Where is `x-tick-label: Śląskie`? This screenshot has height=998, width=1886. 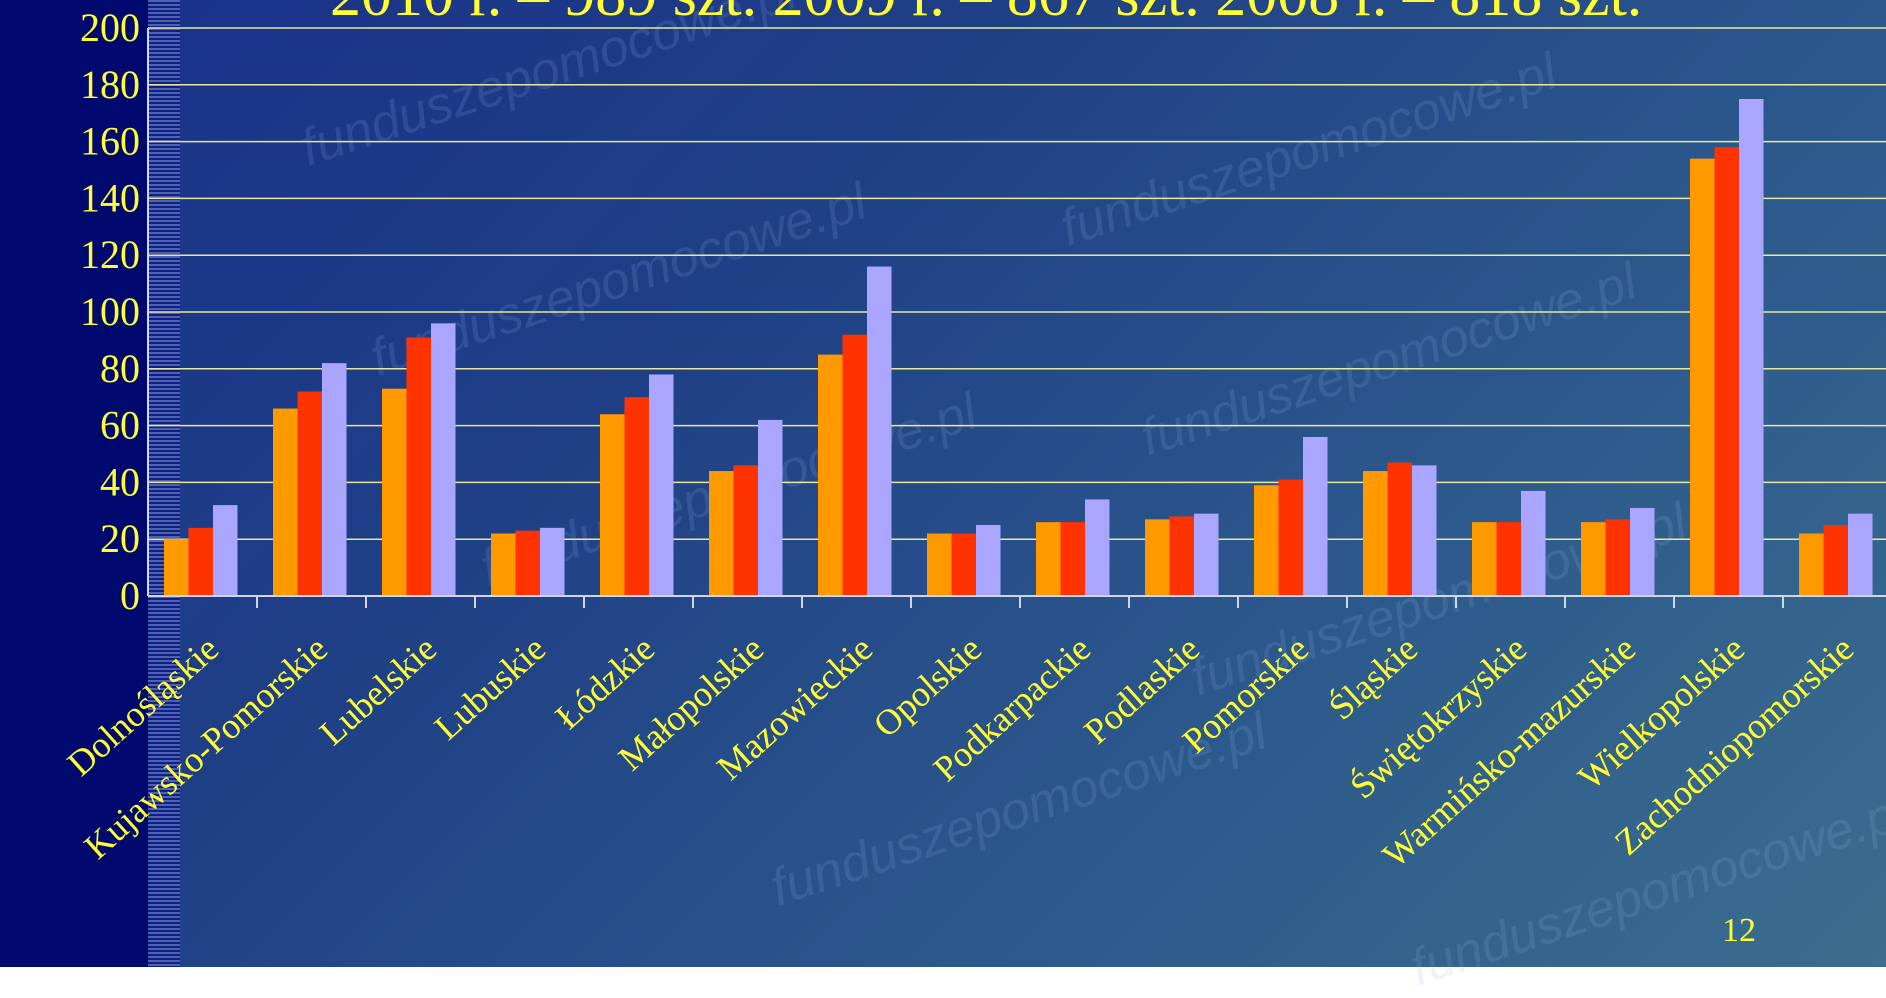 x-tick-label: Śląskie is located at coordinates (1373, 677).